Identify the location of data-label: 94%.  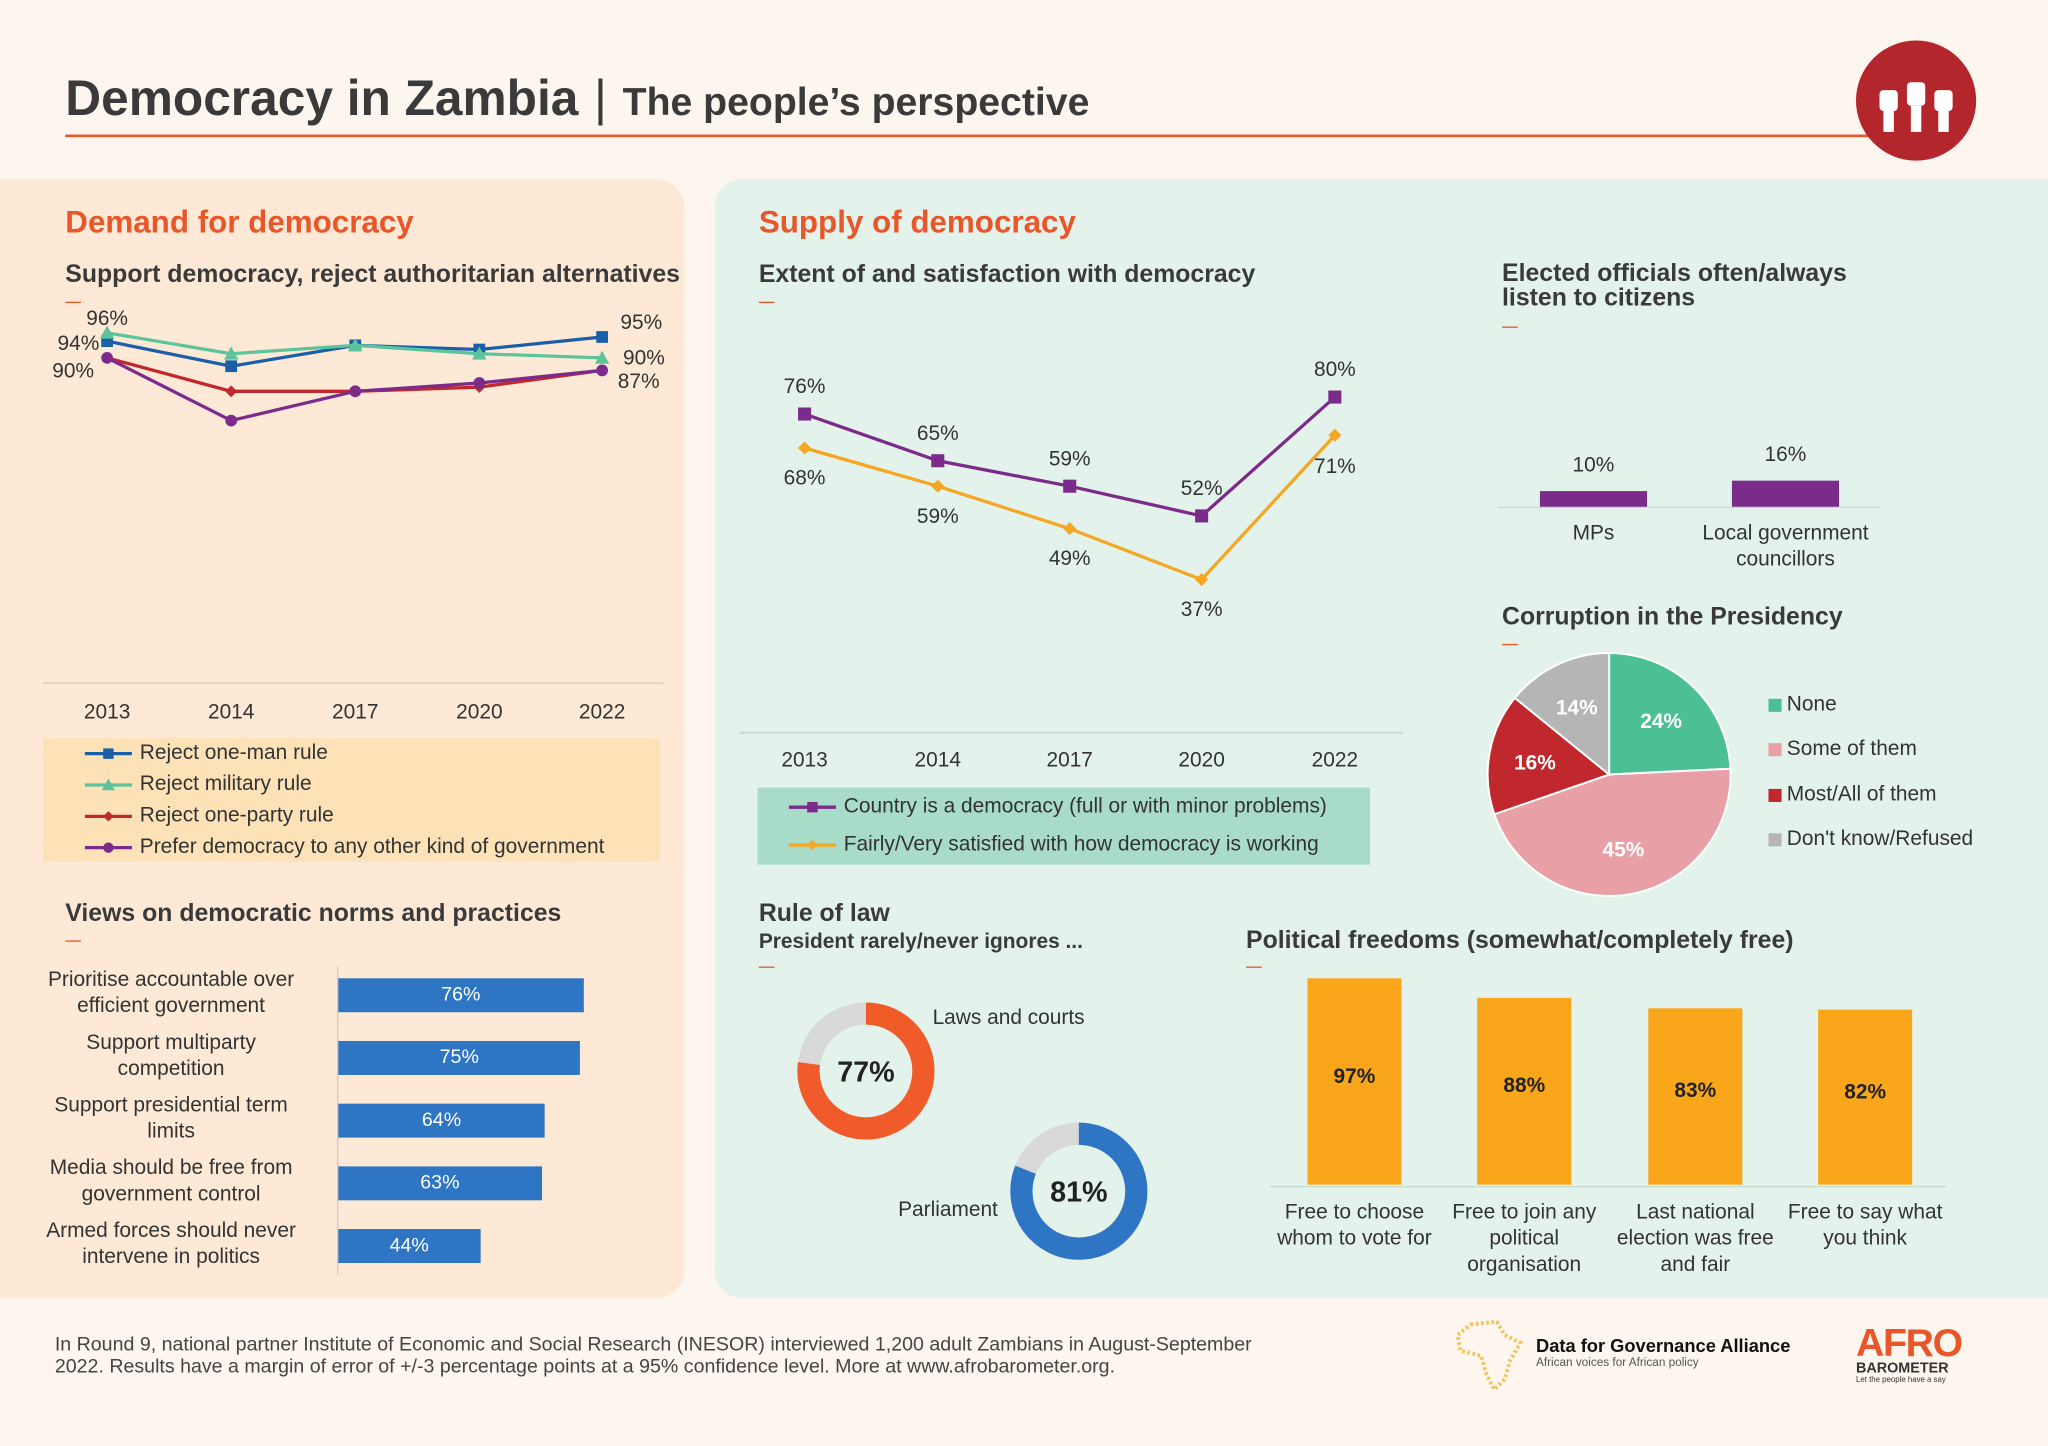
(78, 343).